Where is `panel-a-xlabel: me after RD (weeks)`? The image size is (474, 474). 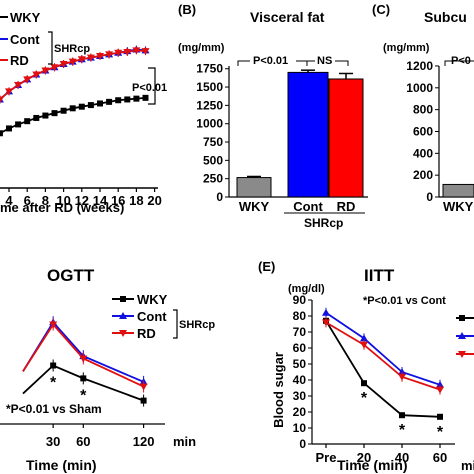
panel-a-xlabel: me after RD (weeks) is located at coordinates (62, 207).